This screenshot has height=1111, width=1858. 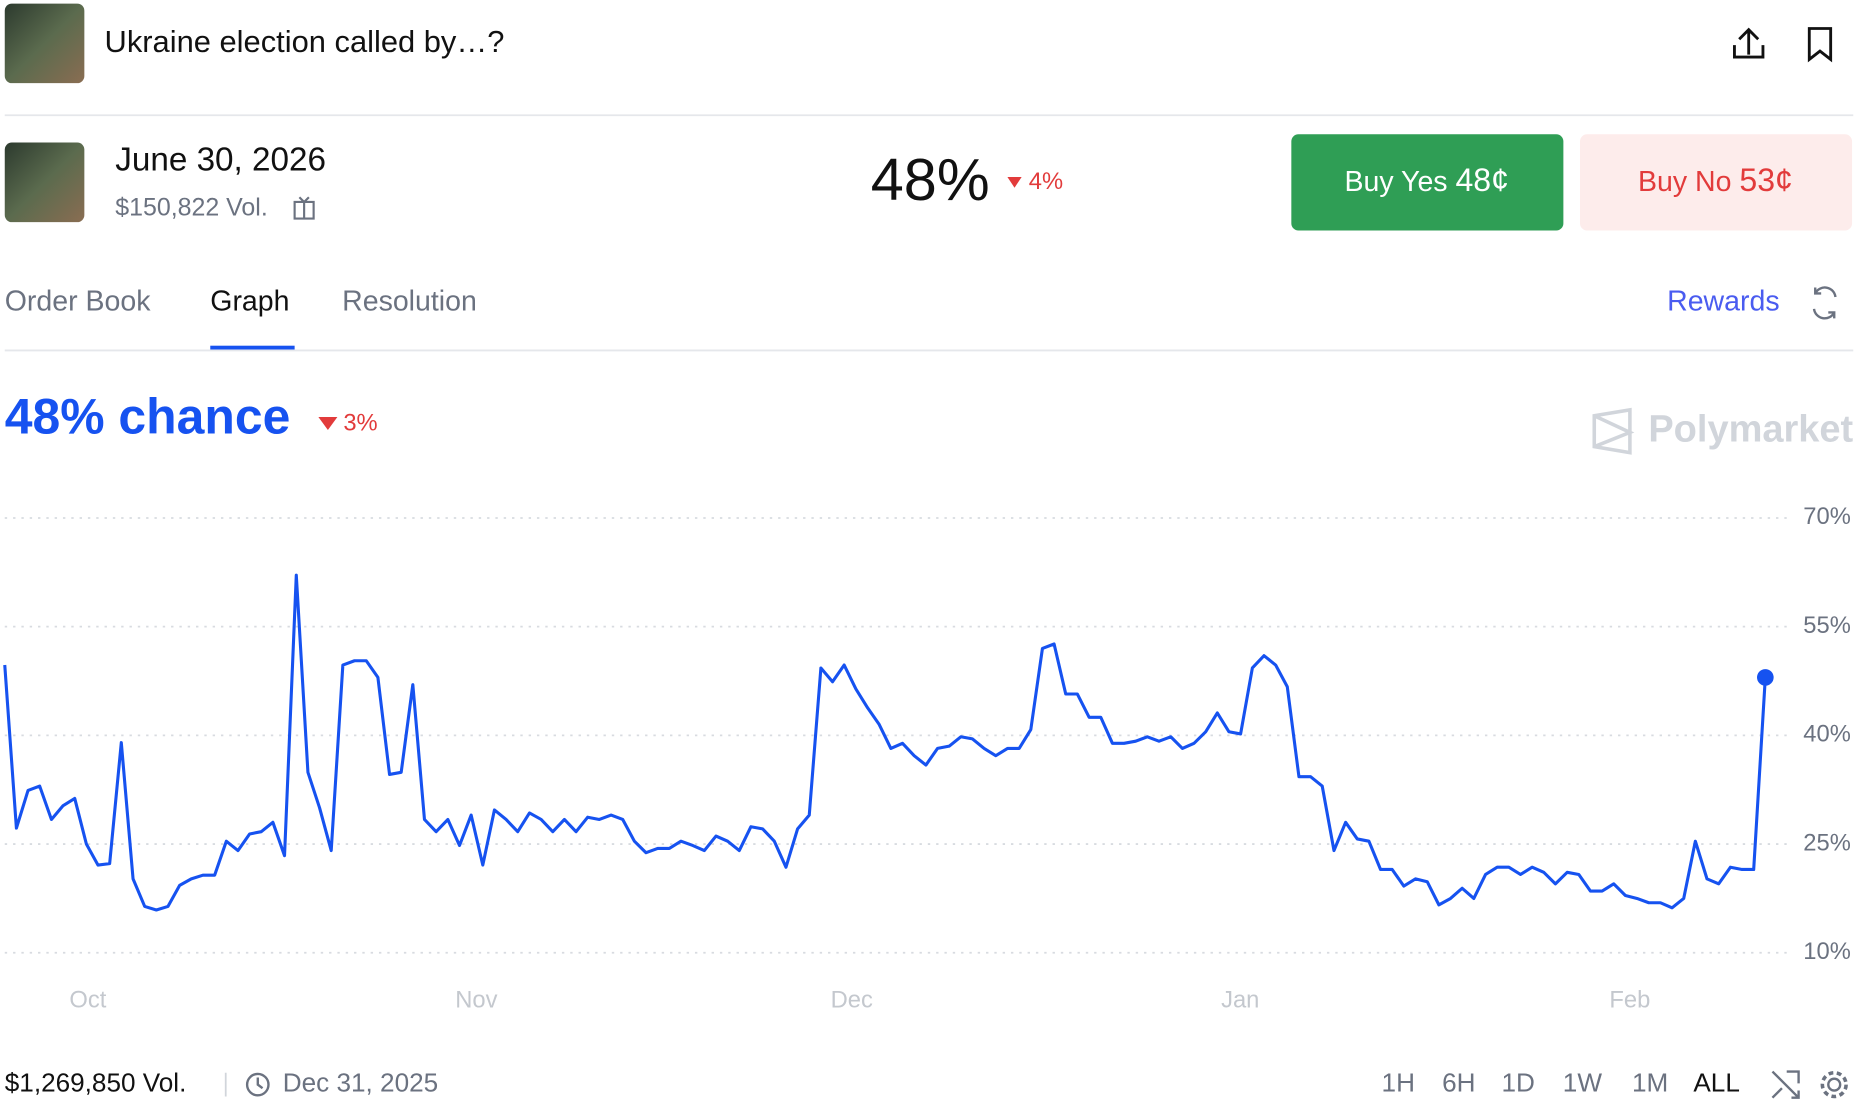 What do you see at coordinates (1827, 951) in the screenshot?
I see `y-tick-label: 10%` at bounding box center [1827, 951].